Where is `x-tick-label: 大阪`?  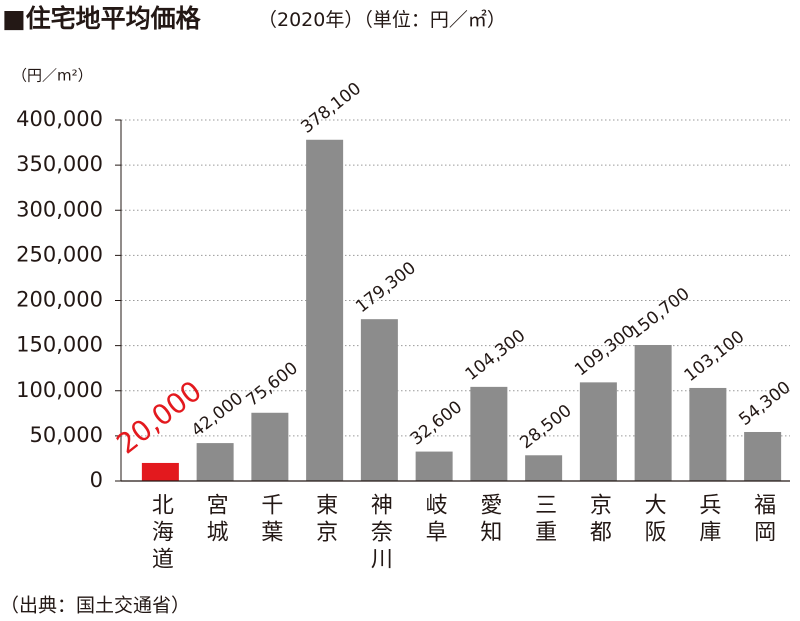
x-tick-label: 大阪 is located at coordinates (654, 520).